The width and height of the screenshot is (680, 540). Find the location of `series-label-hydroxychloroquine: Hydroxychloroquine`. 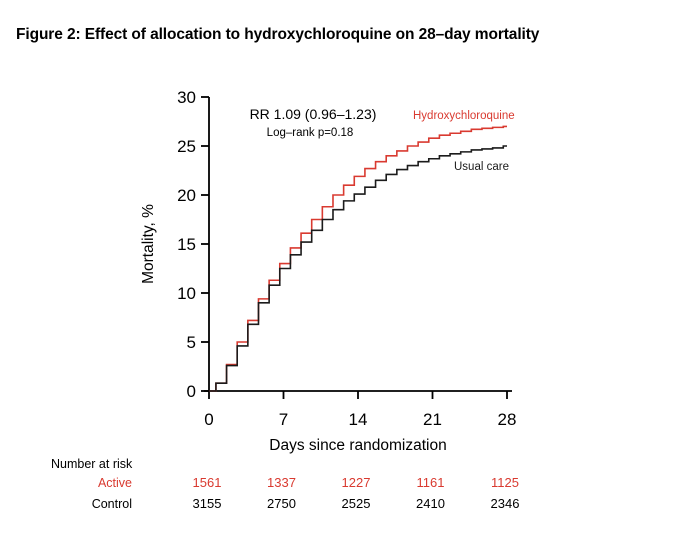

series-label-hydroxychloroquine: Hydroxychloroquine is located at coordinates (464, 116).